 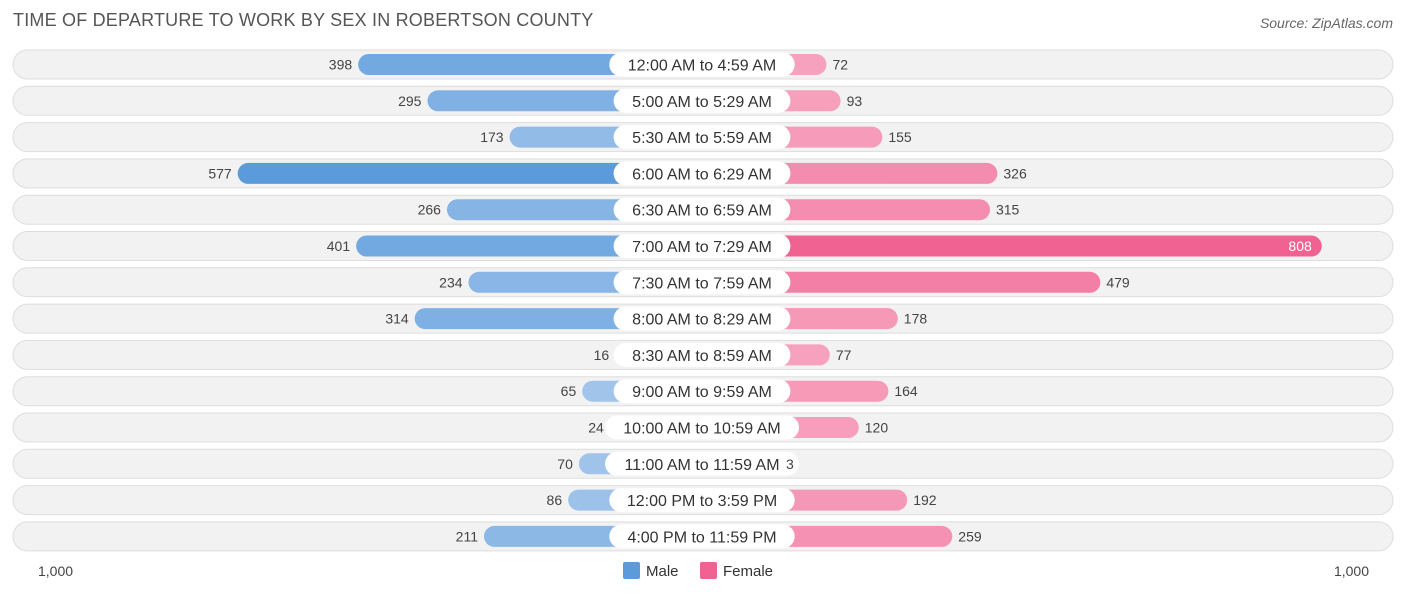 I want to click on male-value-label: 24, so click(x=596, y=428).